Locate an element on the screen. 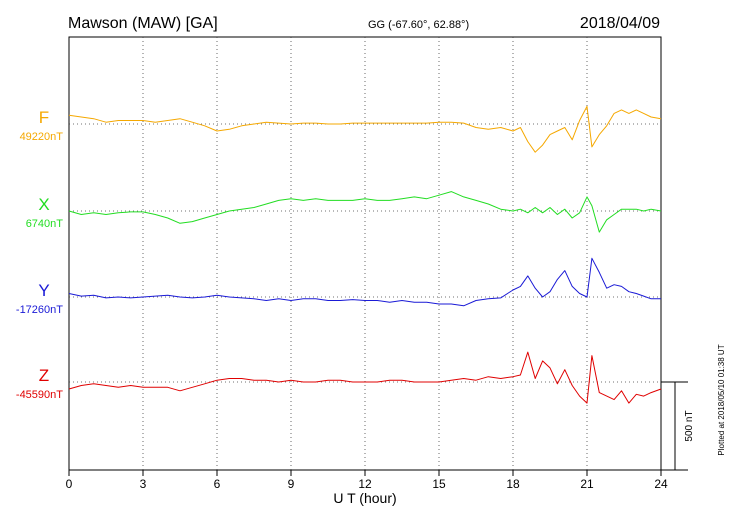 Image resolution: width=730 pixels, height=520 pixels. series-line-y is located at coordinates (364, 282).